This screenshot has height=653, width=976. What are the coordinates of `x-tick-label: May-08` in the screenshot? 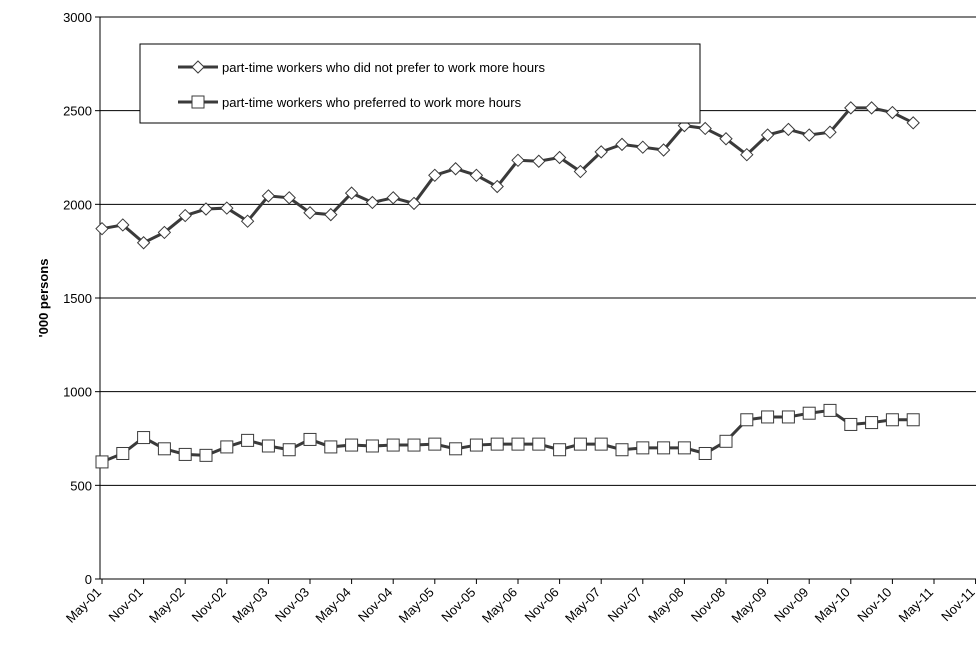 It's located at (665, 605).